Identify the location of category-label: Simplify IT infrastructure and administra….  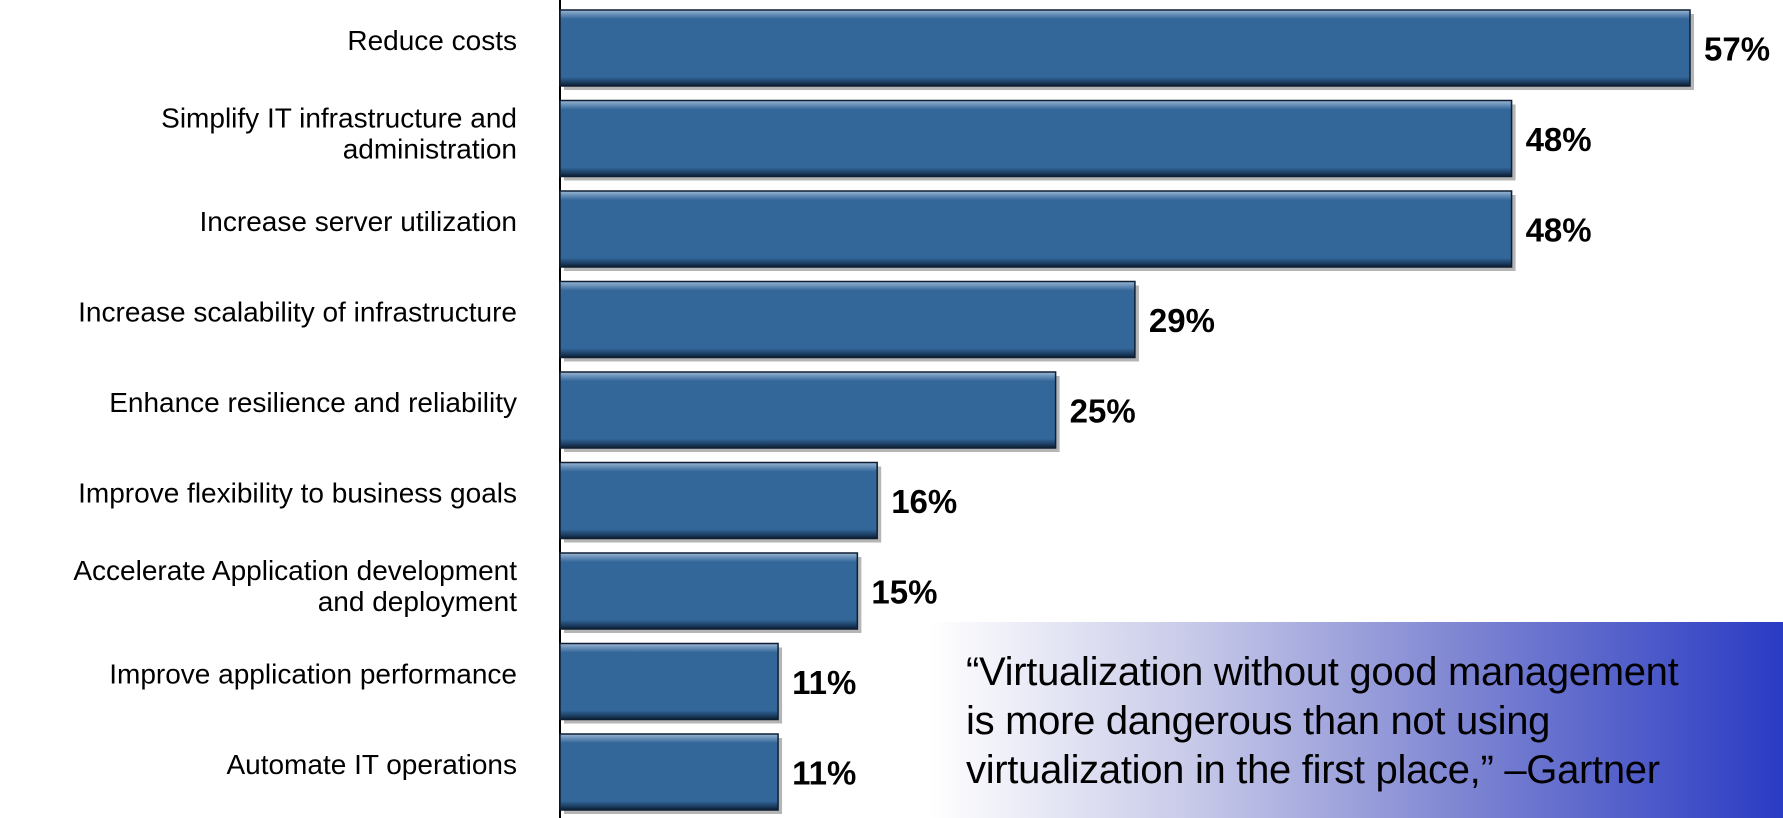
(339, 134).